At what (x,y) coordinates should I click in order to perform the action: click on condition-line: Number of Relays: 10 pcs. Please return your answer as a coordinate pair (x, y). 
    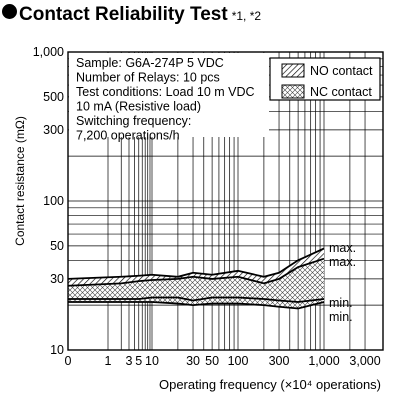
    Looking at the image, I should click on (148, 78).